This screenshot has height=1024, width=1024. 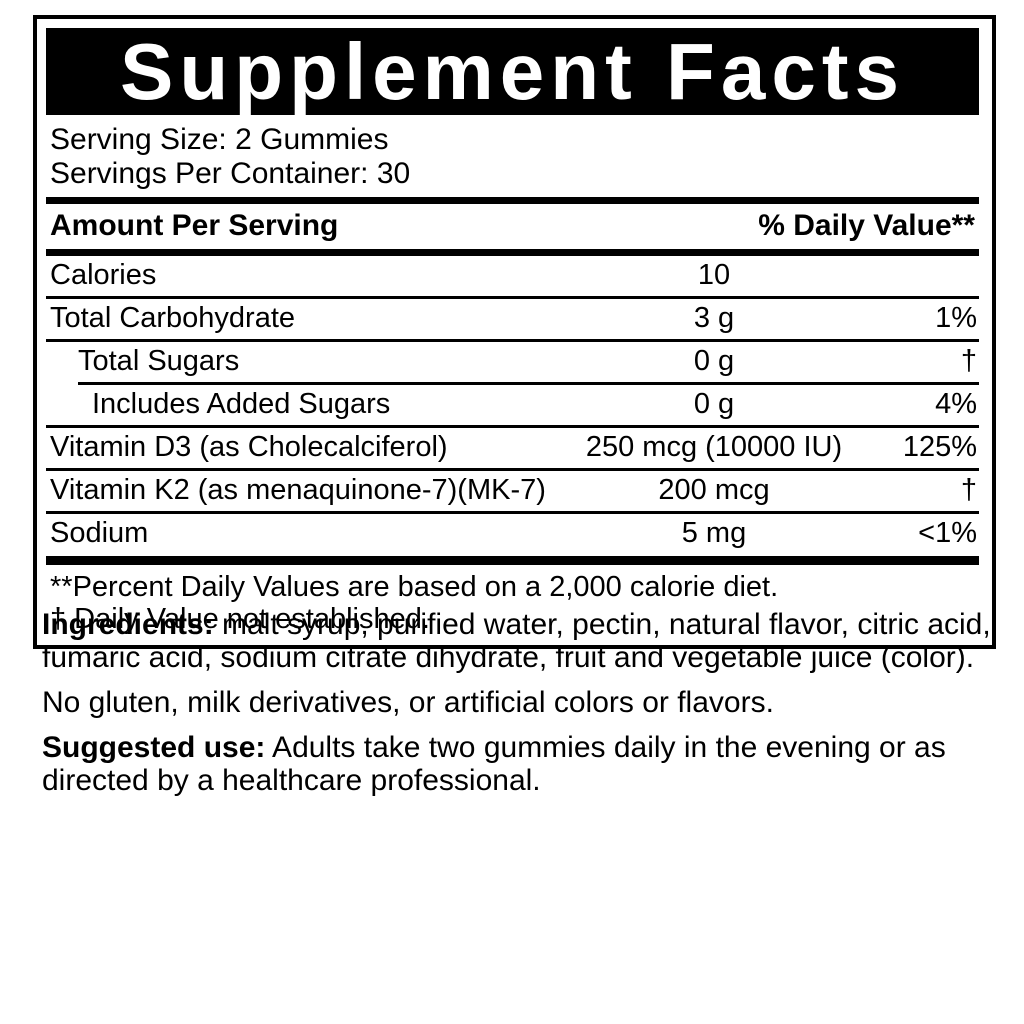 I want to click on nutrient-amount: 10, so click(x=714, y=275).